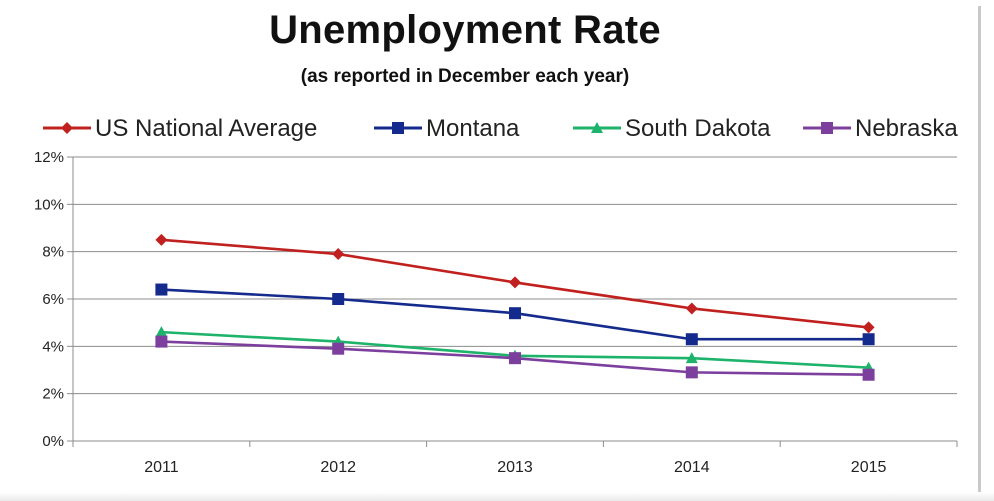 The width and height of the screenshot is (994, 501). I want to click on y-tick-label: 10%, so click(49, 204).